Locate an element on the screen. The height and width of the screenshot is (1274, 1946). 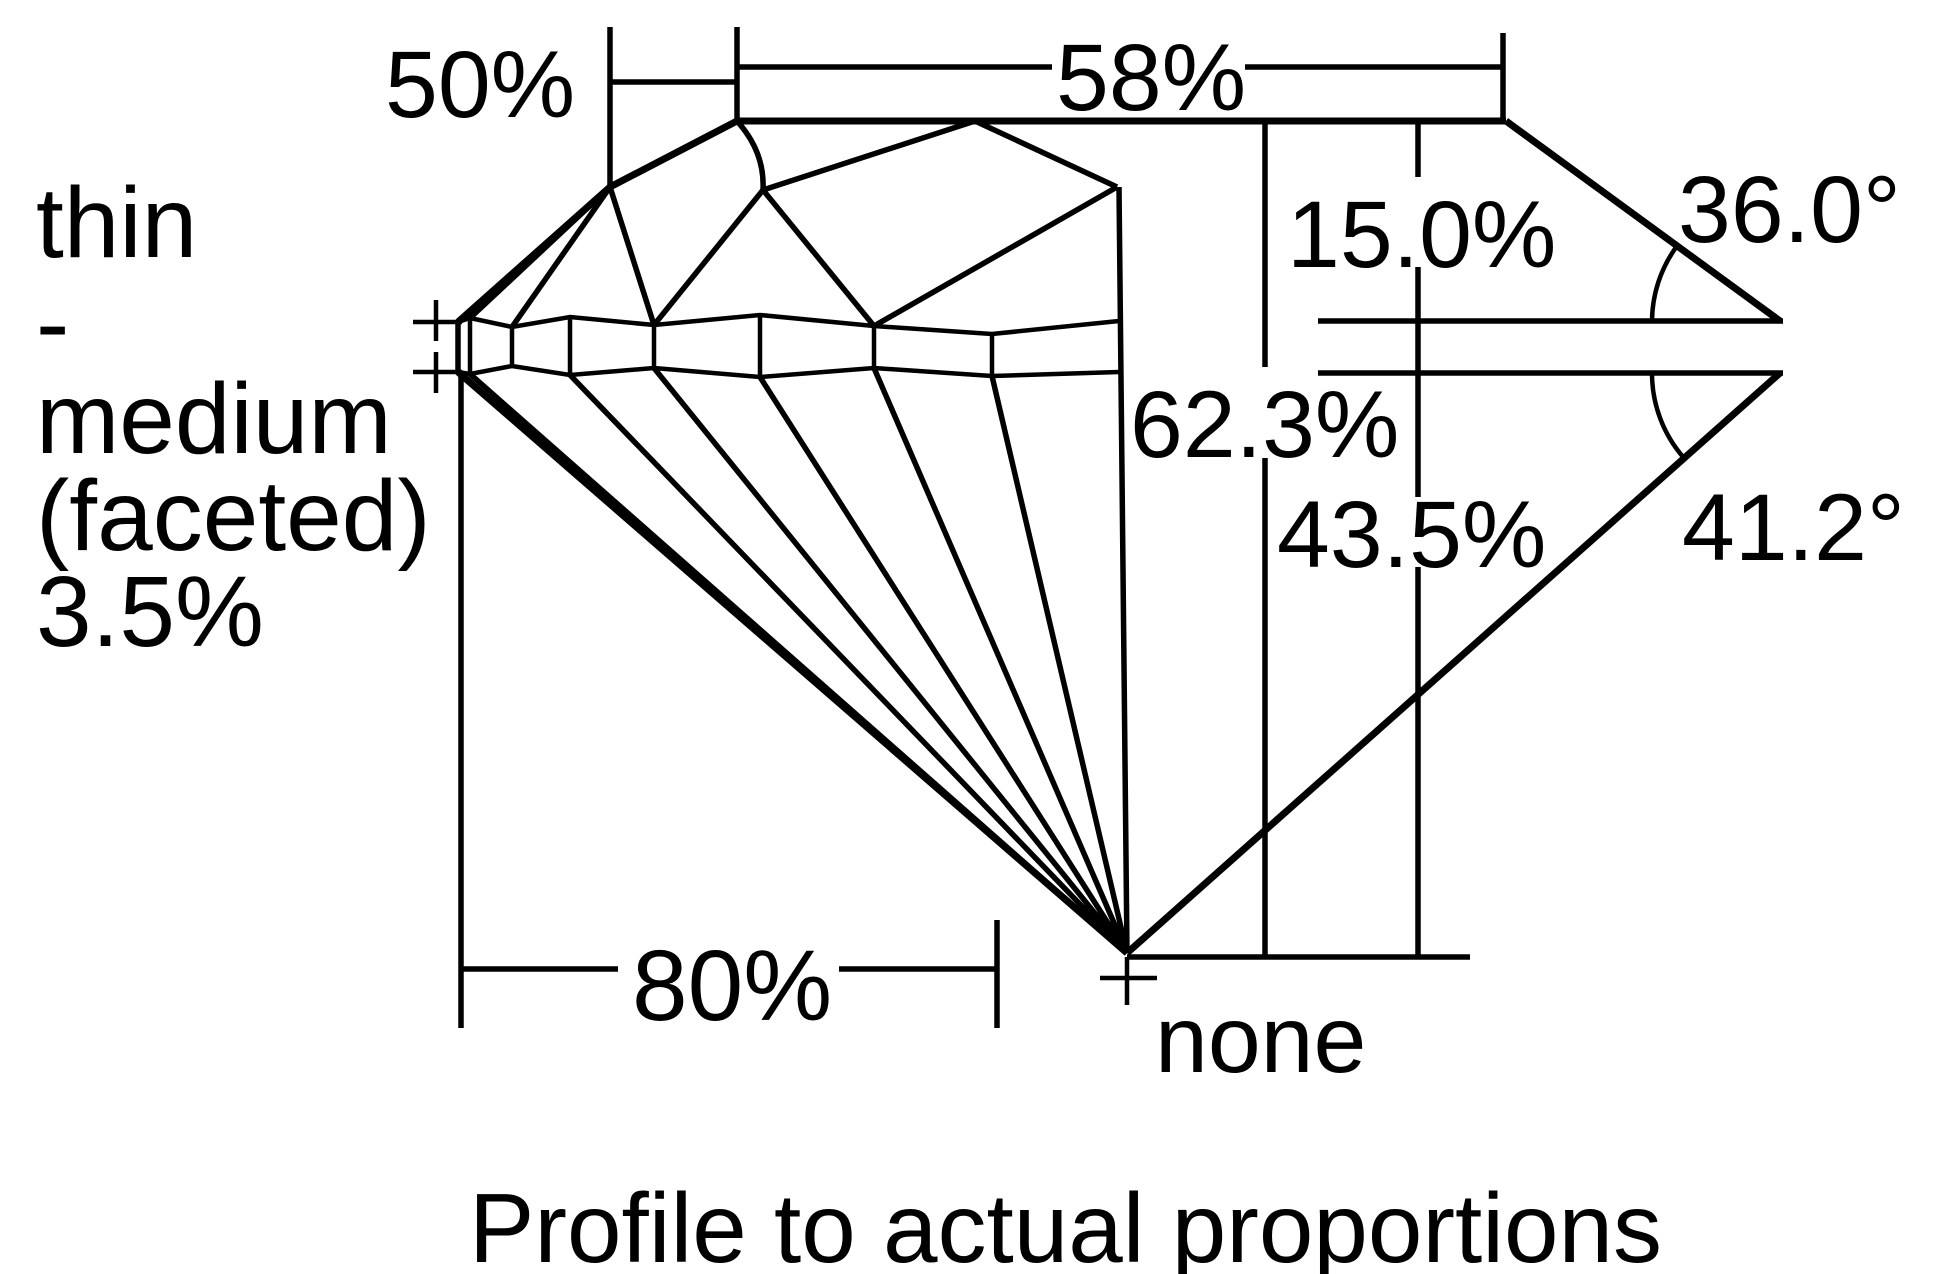
table-size-dimension is located at coordinates (1120, 74).